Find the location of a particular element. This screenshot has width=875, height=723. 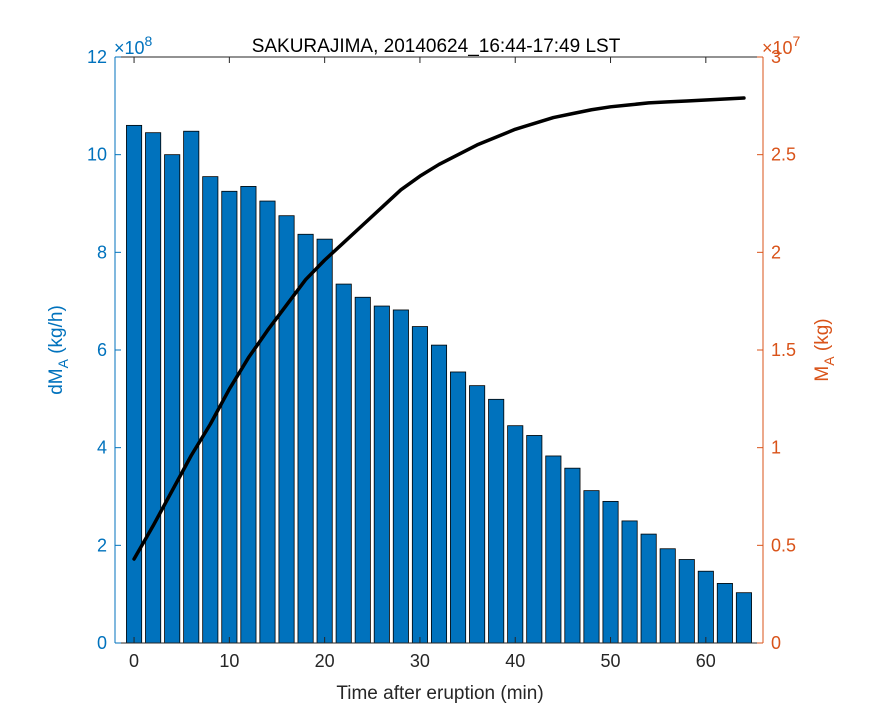

right-axis-exponent: ×10⁷ is located at coordinates (781, 45).